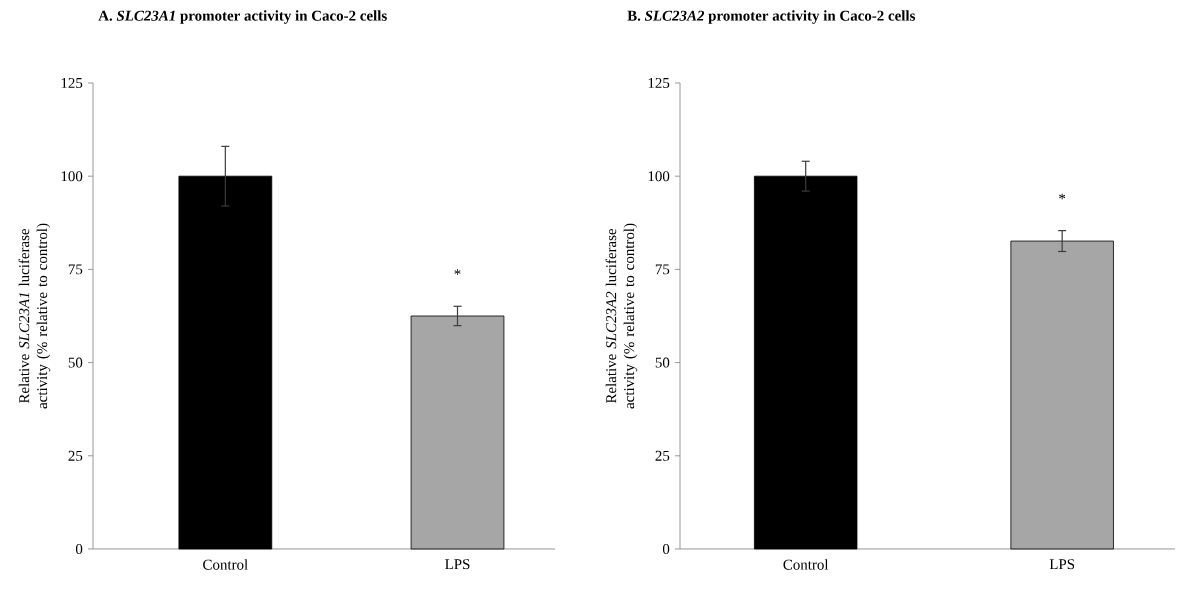 This screenshot has height=591, width=1193. I want to click on chart-title: A. SLC23A1 promoter activity in Caco-2 cells, so click(242, 17).